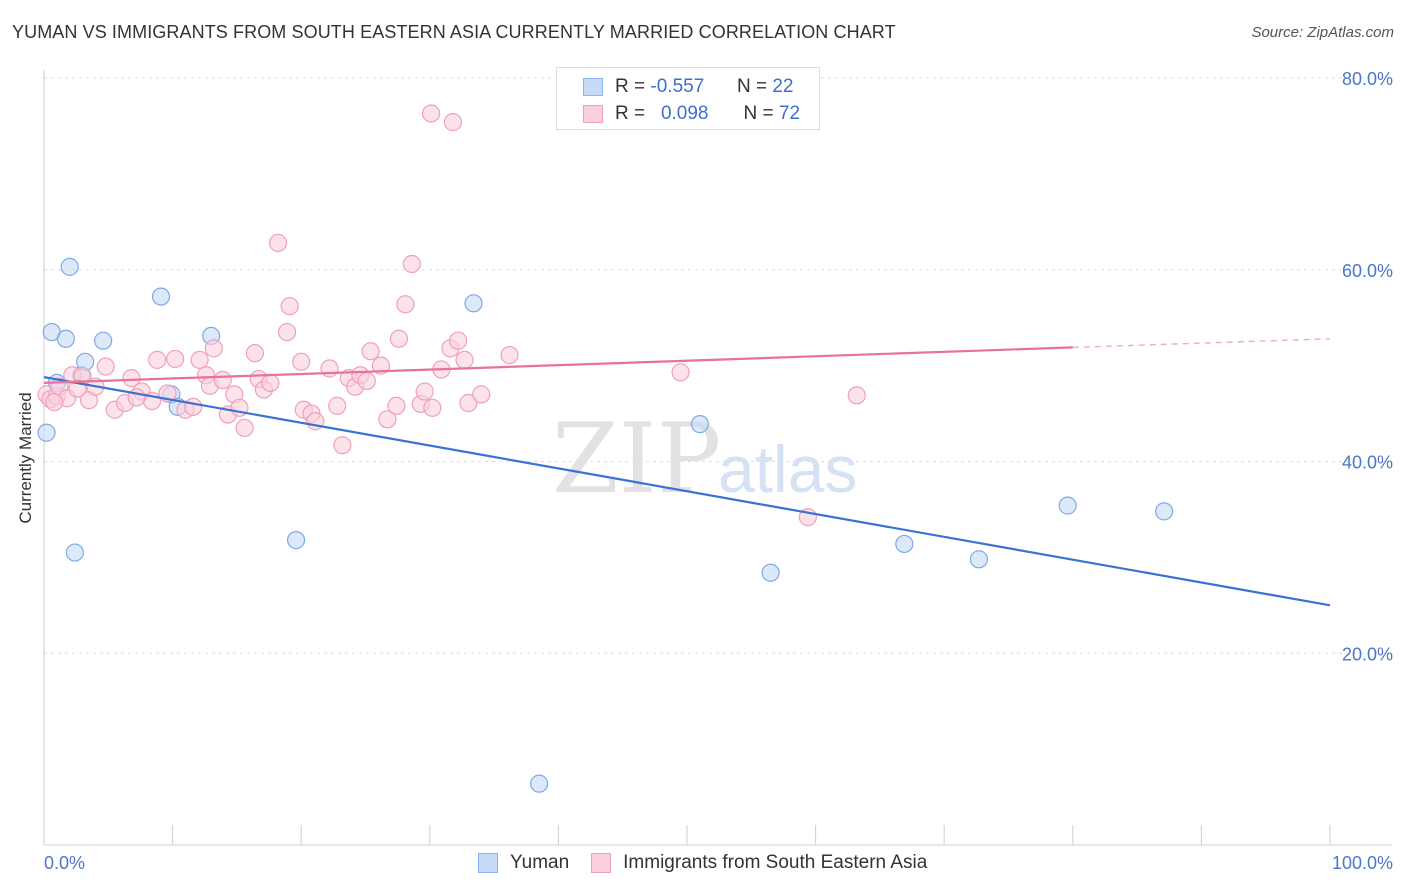  Describe the element at coordinates (1201, 343) in the screenshot. I see `immigrants-trendline-extension` at that location.